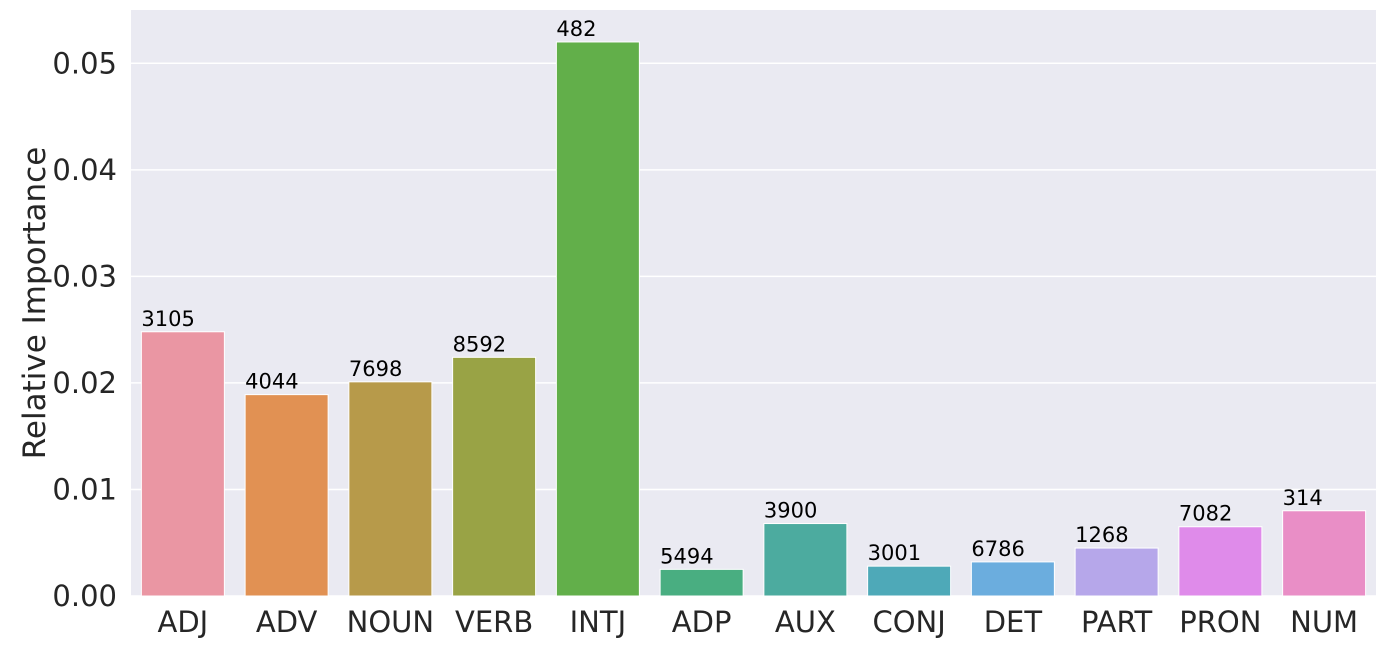 The width and height of the screenshot is (1386, 648). I want to click on y-axis-label: Relative Importance, so click(35, 303).